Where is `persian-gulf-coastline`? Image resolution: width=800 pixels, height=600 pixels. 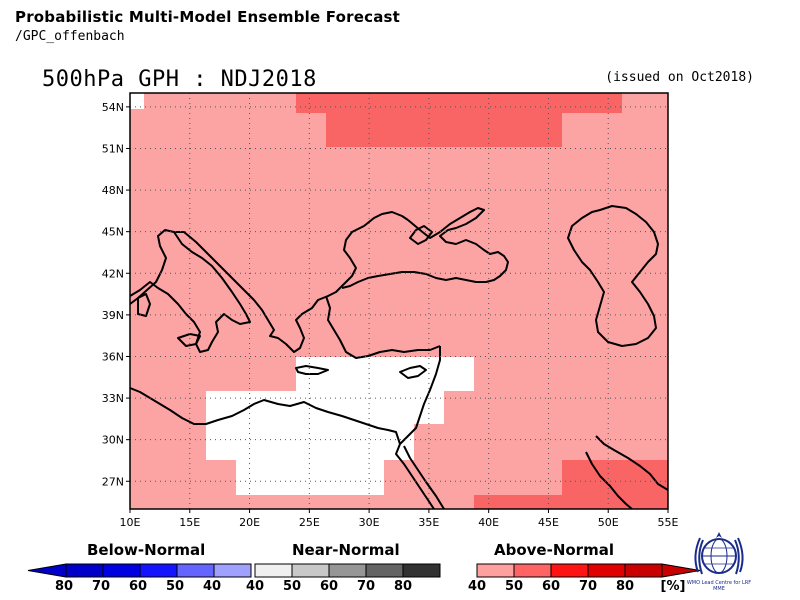 persian-gulf-coastline is located at coordinates (627, 472).